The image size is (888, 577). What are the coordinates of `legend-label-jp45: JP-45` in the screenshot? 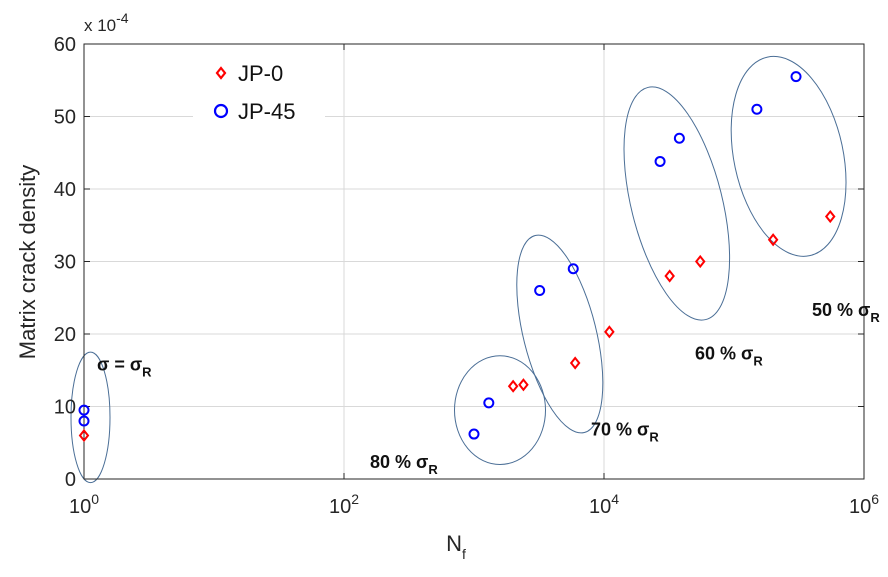 It's located at (266, 111).